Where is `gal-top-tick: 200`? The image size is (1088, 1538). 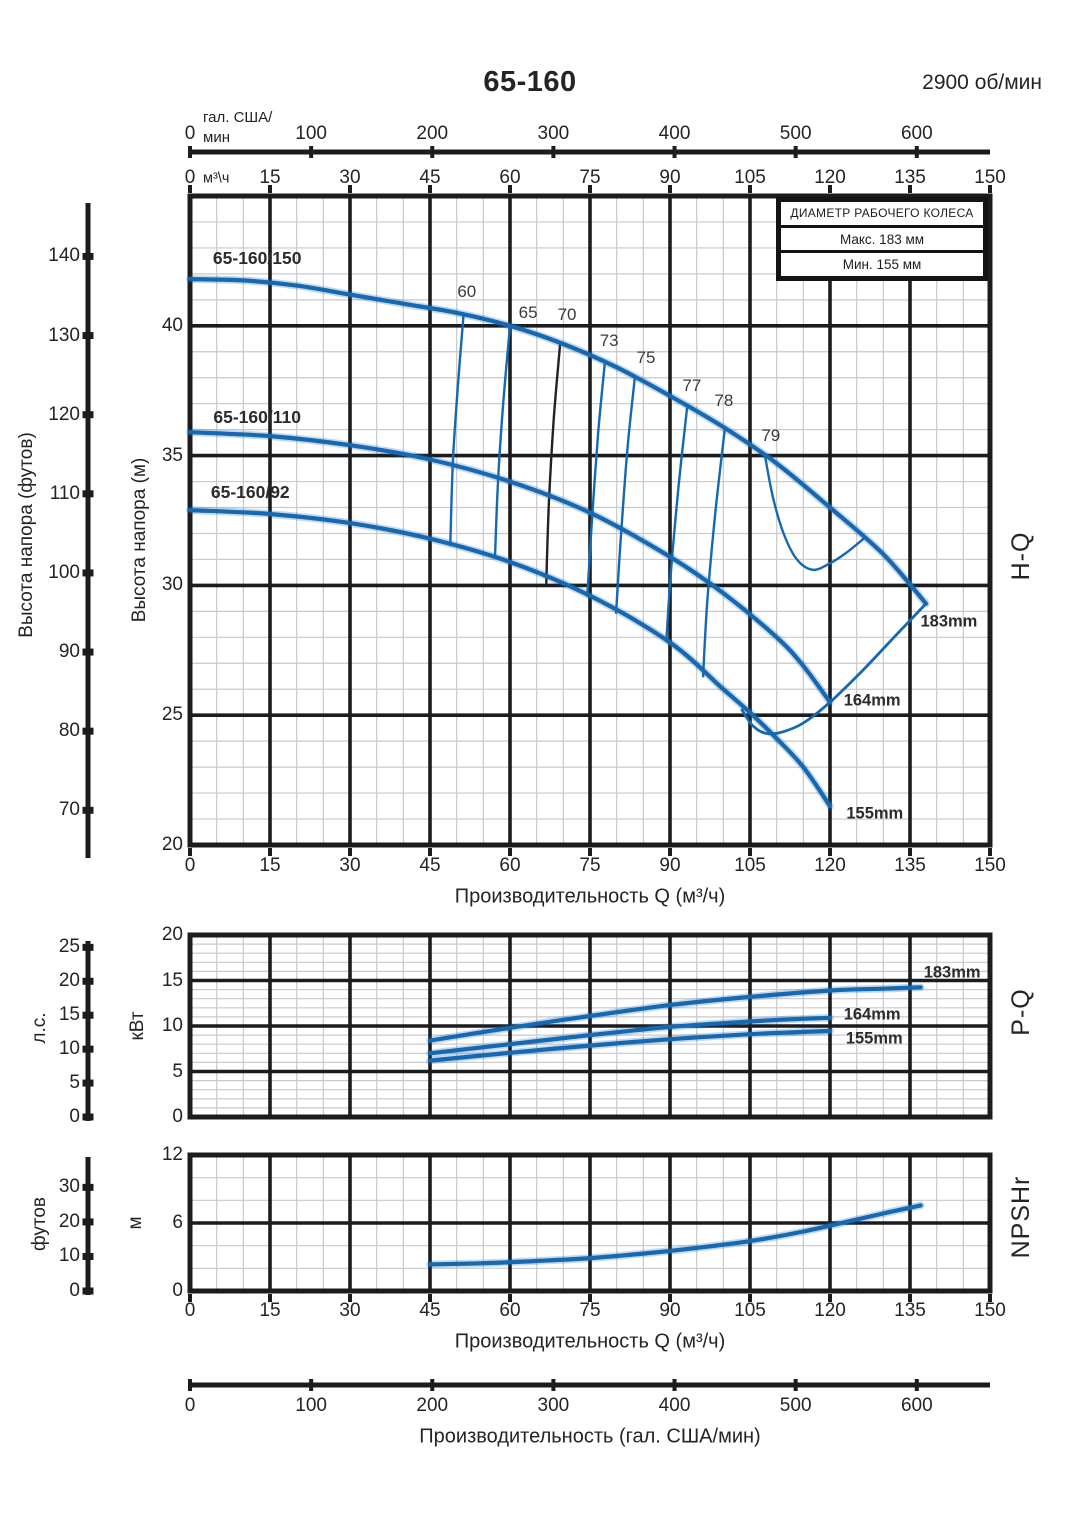
gal-top-tick: 200 is located at coordinates (432, 134).